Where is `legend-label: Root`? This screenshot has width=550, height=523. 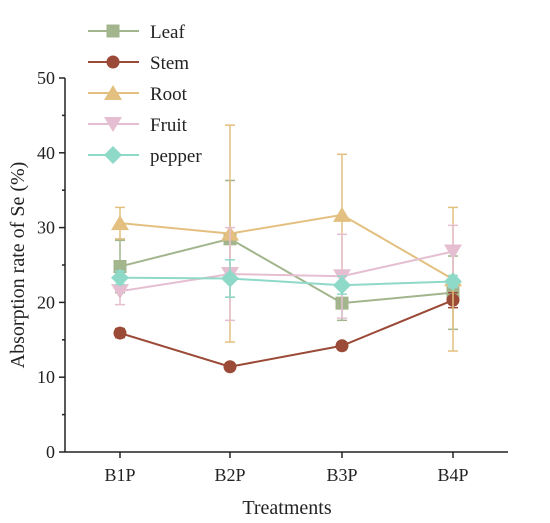 legend-label: Root is located at coordinates (169, 94).